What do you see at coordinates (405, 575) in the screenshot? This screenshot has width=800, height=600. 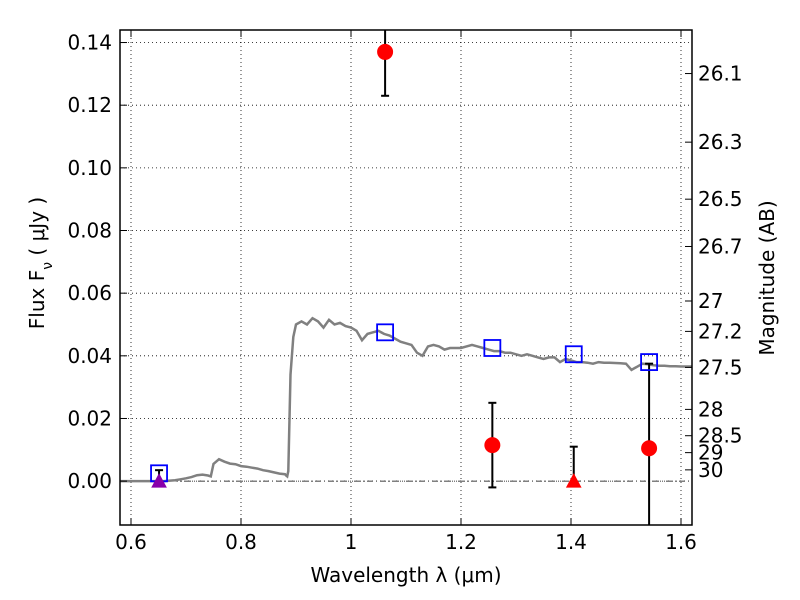 I see `x-axis-label: Wavelength λ (μm)` at bounding box center [405, 575].